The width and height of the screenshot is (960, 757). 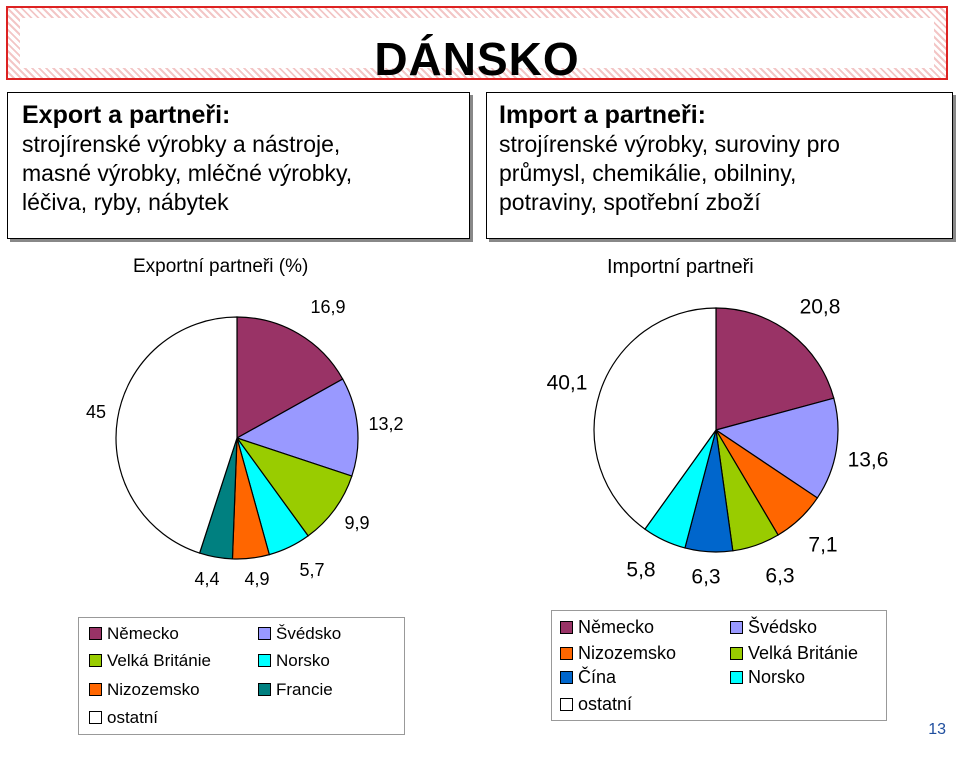 What do you see at coordinates (567, 383) in the screenshot?
I see `data-label: 40,1` at bounding box center [567, 383].